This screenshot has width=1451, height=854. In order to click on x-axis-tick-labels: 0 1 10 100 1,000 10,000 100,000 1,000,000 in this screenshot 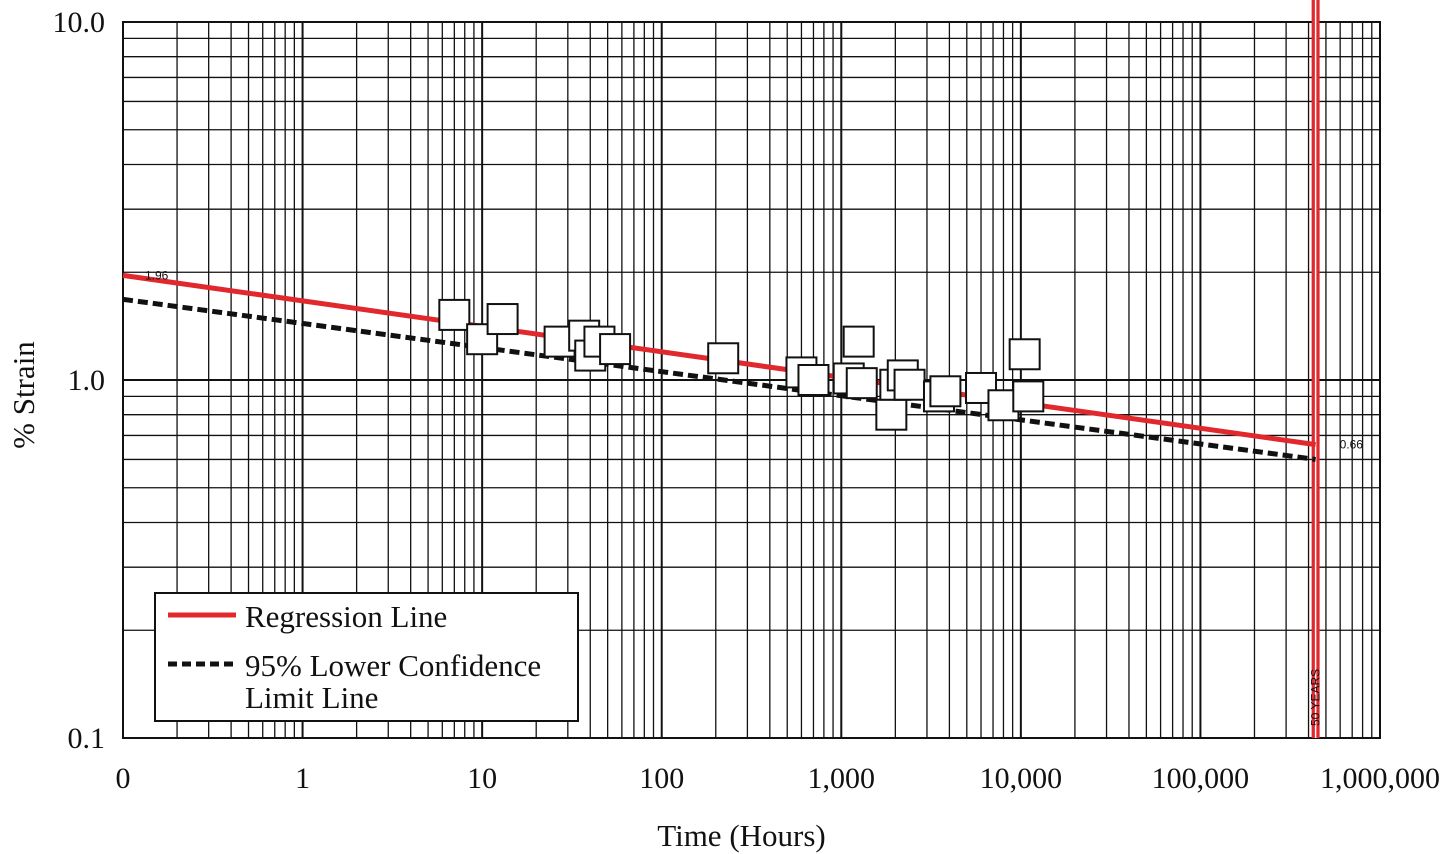, I will do `click(778, 778)`.